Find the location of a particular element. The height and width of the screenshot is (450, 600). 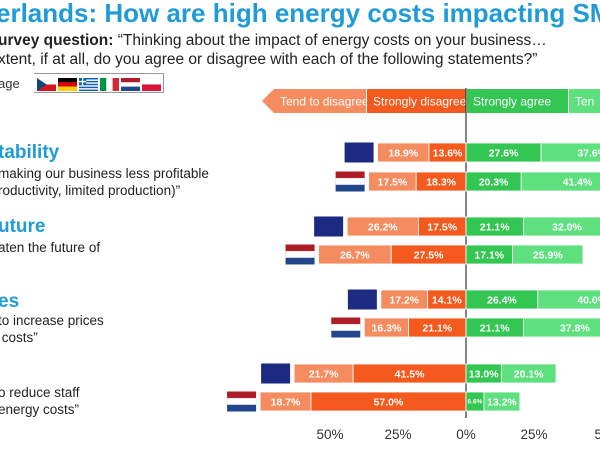

data-label-tend-disagree-row-7: 18.7% is located at coordinates (286, 403).